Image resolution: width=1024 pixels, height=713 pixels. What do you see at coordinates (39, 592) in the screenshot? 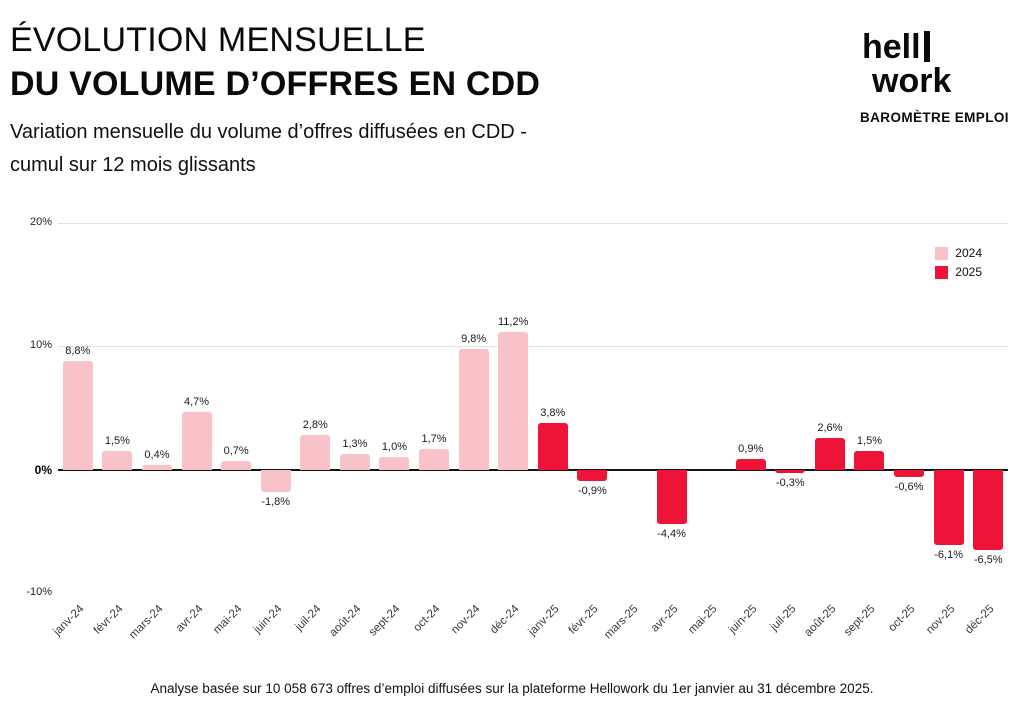
I see `y-axis-label: -10%` at bounding box center [39, 592].